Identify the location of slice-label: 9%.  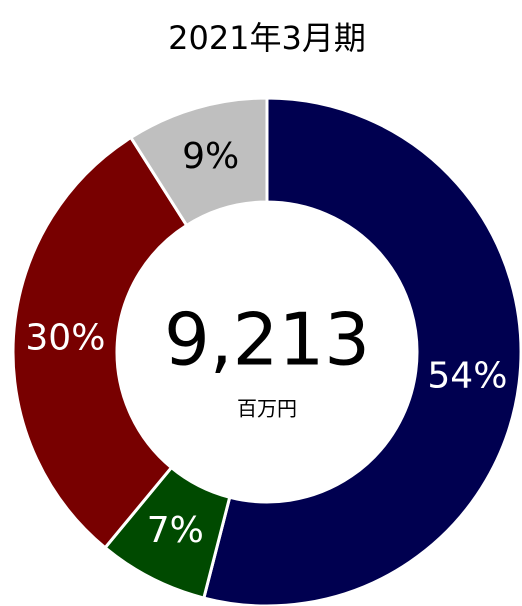
(210, 156).